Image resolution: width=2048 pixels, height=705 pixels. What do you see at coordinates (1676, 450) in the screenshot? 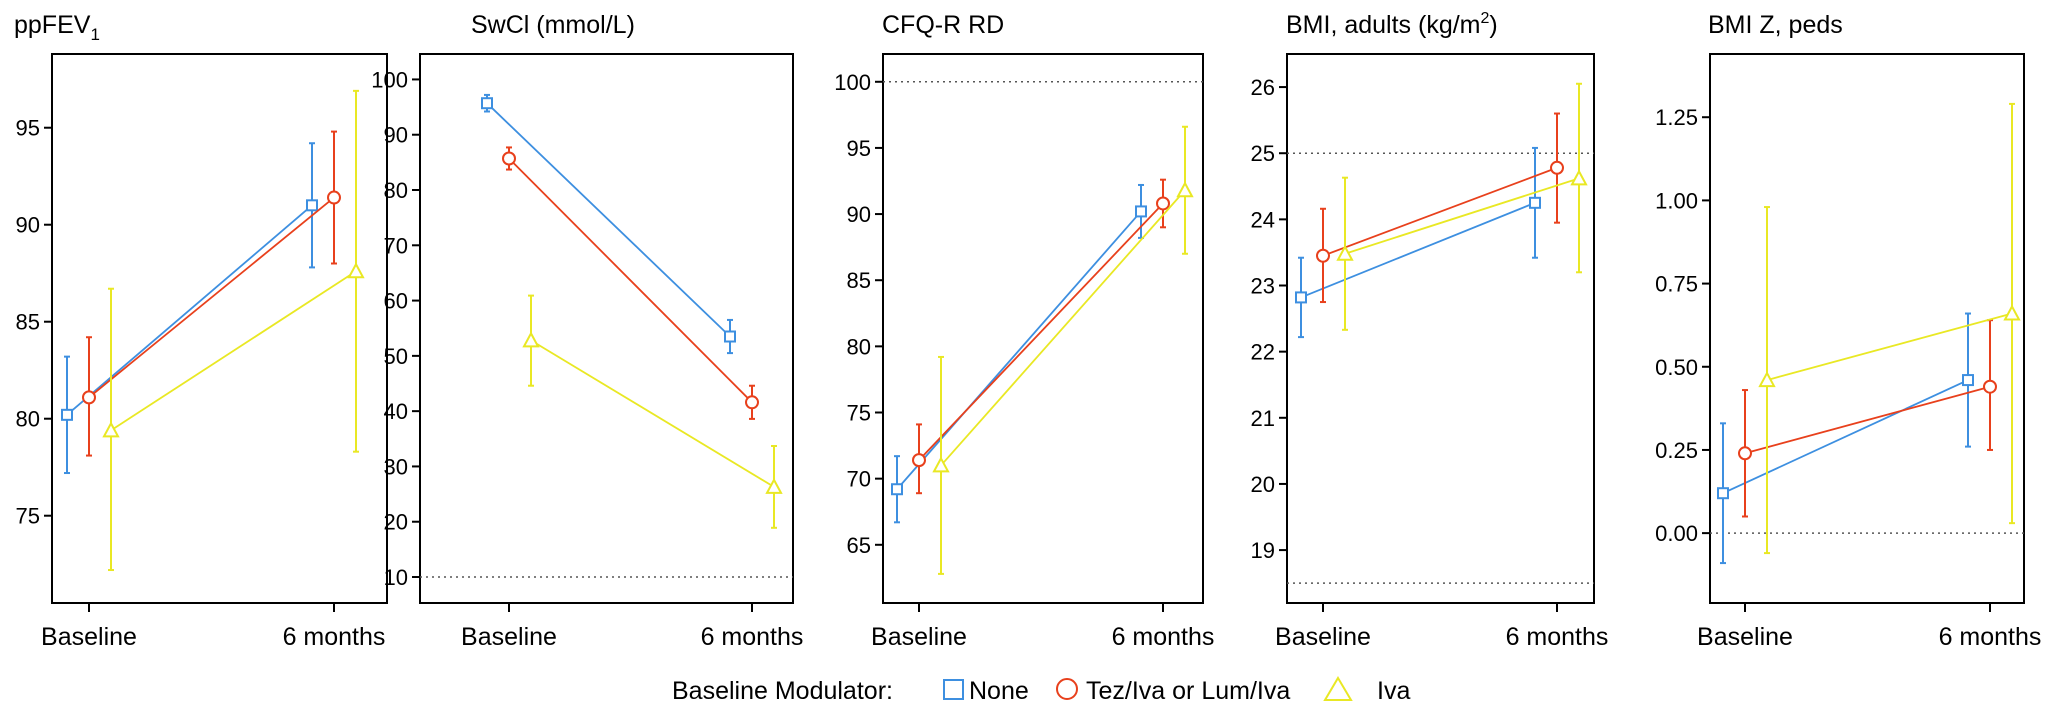
I see `y-tick-label: 0.25` at bounding box center [1676, 450].